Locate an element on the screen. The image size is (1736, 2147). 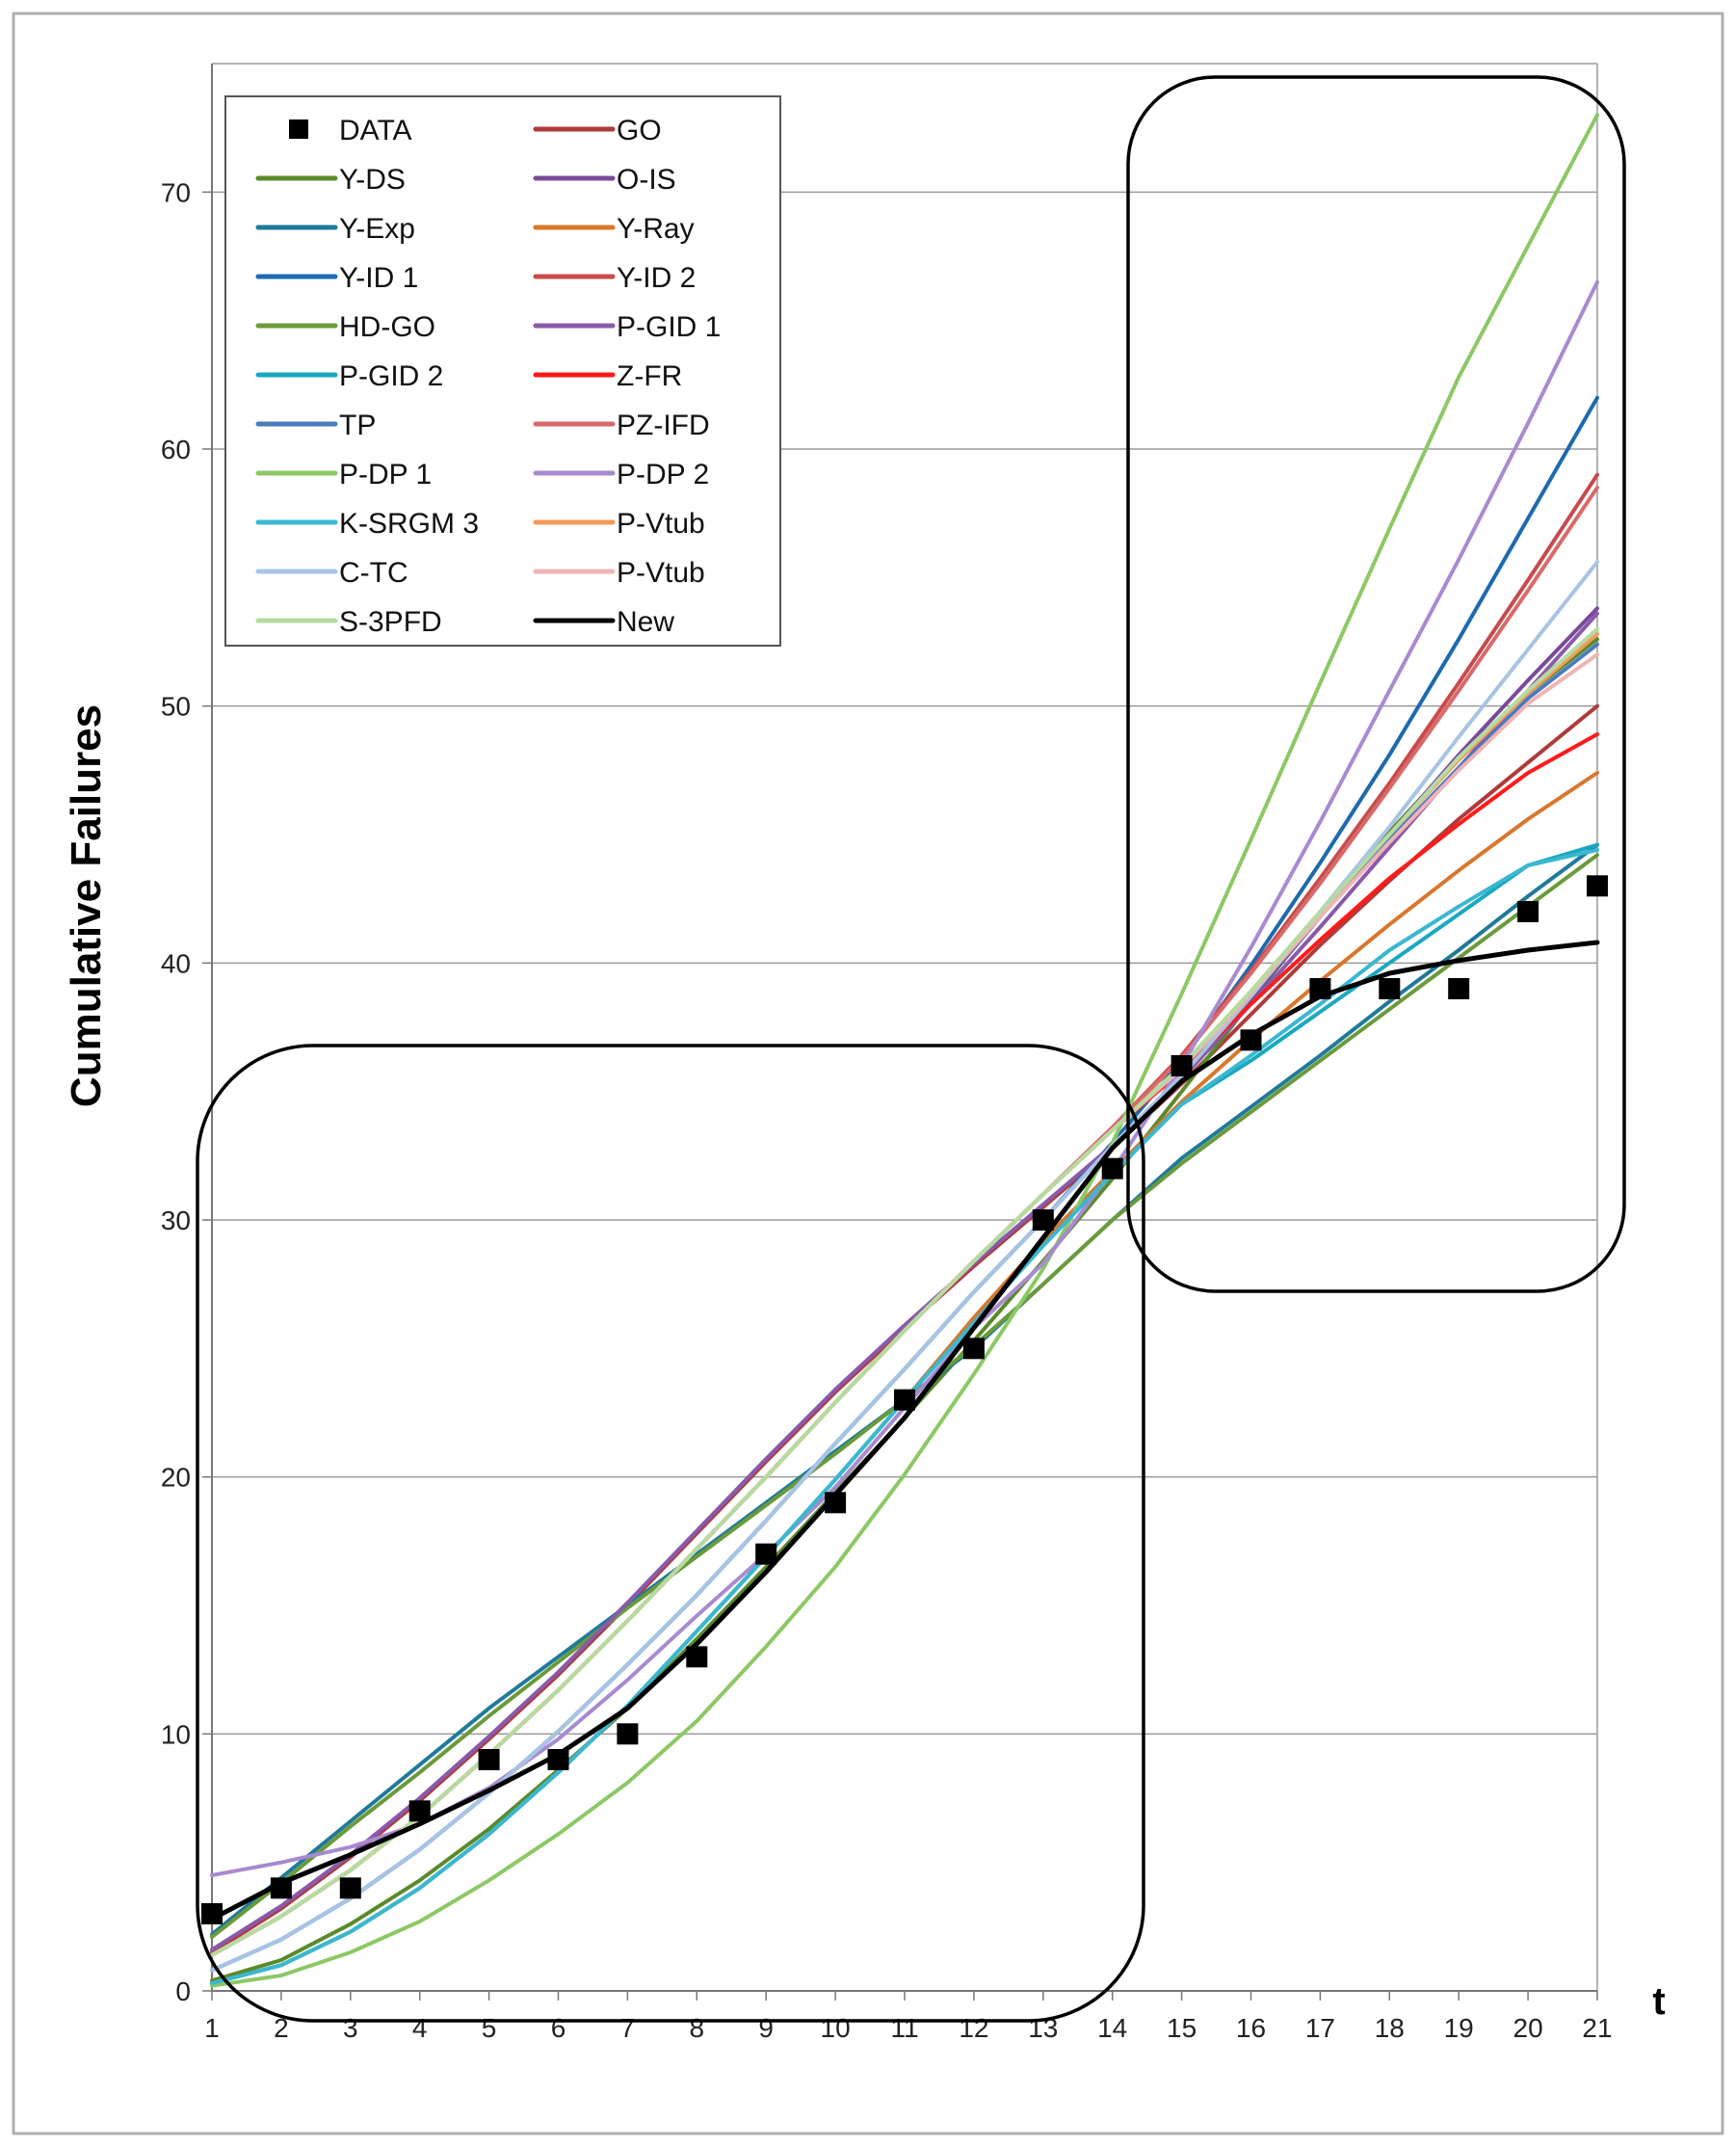
legend-entry-pz-ifd-13-label: PZ-IFD is located at coordinates (663, 426).